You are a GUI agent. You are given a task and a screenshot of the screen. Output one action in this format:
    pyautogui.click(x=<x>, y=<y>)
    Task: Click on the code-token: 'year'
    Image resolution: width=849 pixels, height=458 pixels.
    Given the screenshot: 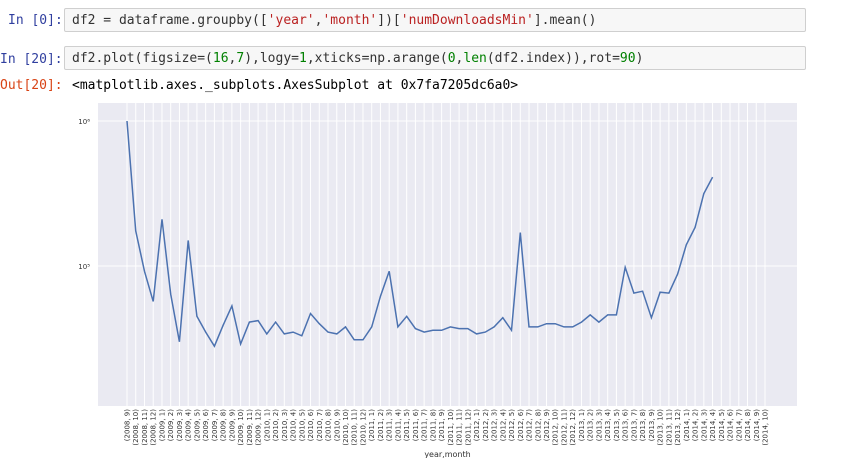 What is the action you would take?
    pyautogui.click(x=291, y=20)
    